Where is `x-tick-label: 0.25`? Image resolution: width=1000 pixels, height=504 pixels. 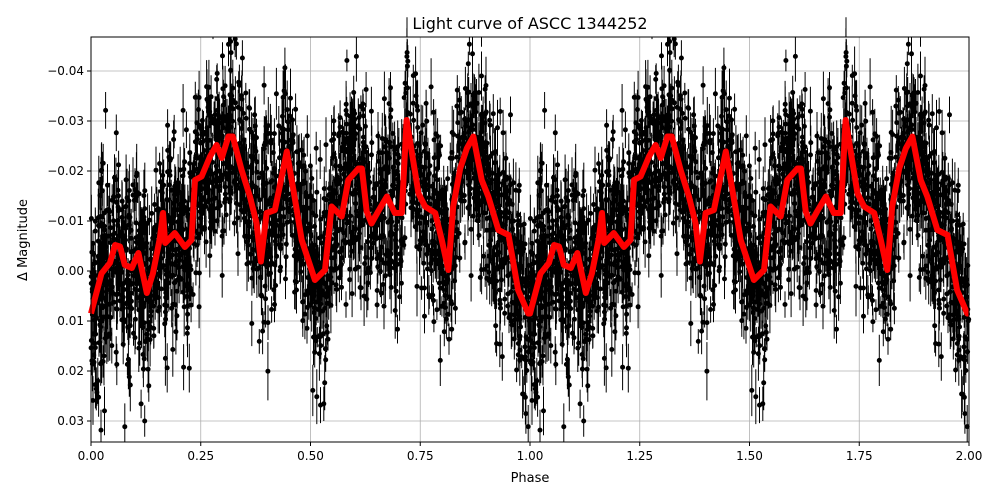 x-tick-label: 0.25 is located at coordinates (200, 456).